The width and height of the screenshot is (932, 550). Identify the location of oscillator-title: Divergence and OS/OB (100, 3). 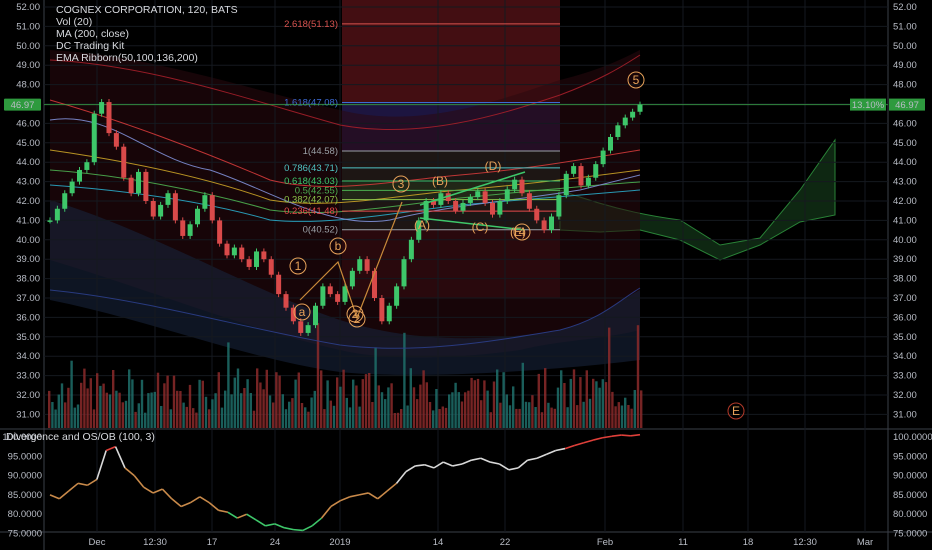
(80, 437).